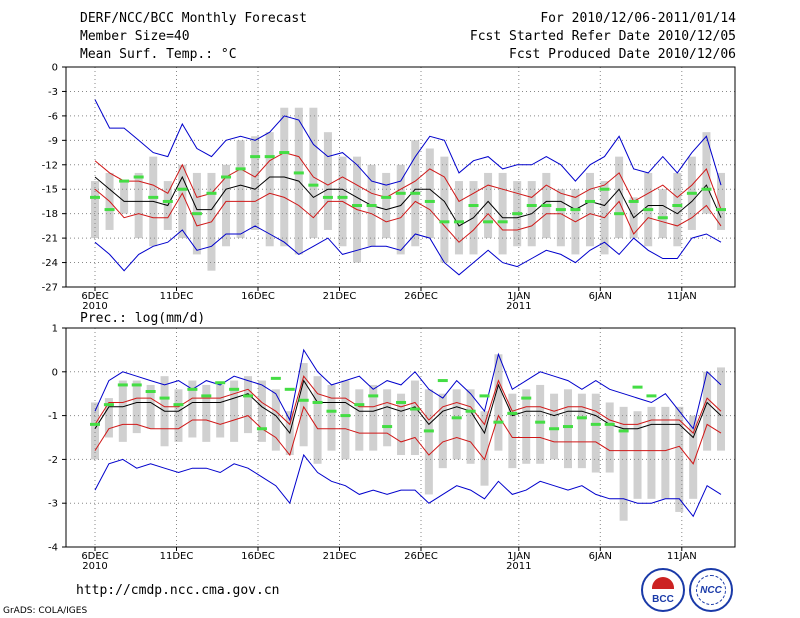 This screenshot has width=800, height=618. What do you see at coordinates (55, 329) in the screenshot?
I see `y-tick-label: 1` at bounding box center [55, 329].